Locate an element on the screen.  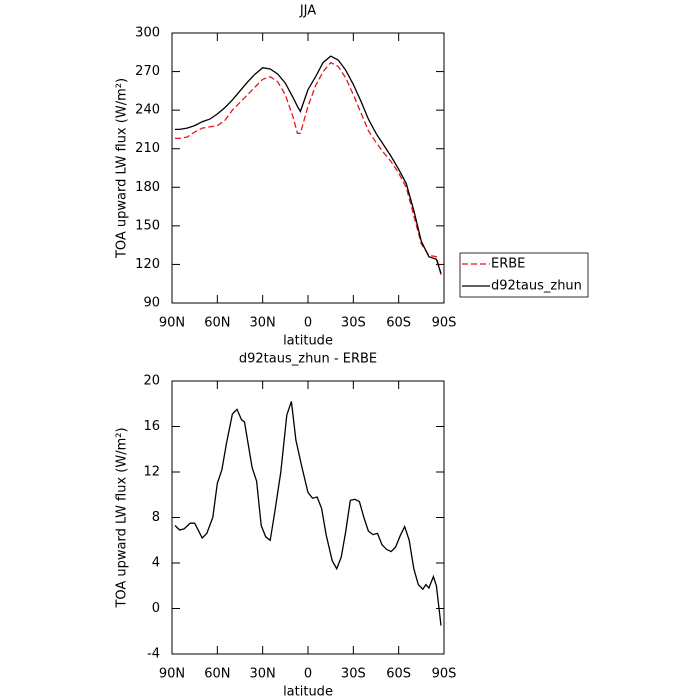
y-tick-label: 16 is located at coordinates (151, 426).